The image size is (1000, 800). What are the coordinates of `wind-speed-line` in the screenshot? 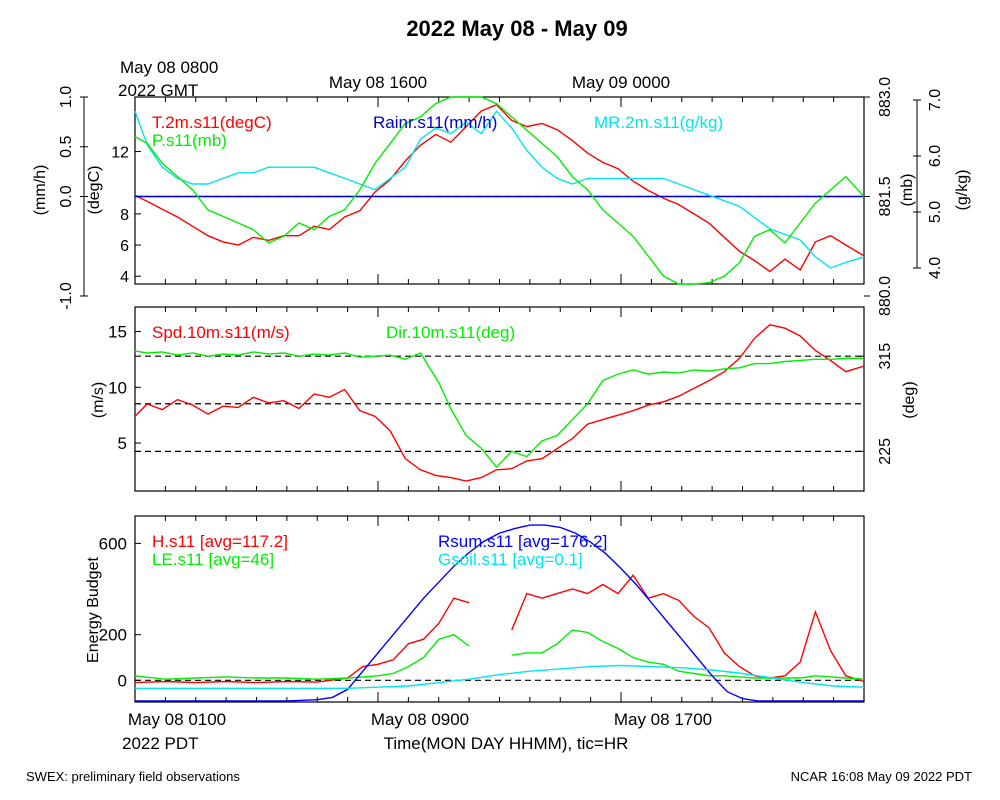 It's located at (499, 403).